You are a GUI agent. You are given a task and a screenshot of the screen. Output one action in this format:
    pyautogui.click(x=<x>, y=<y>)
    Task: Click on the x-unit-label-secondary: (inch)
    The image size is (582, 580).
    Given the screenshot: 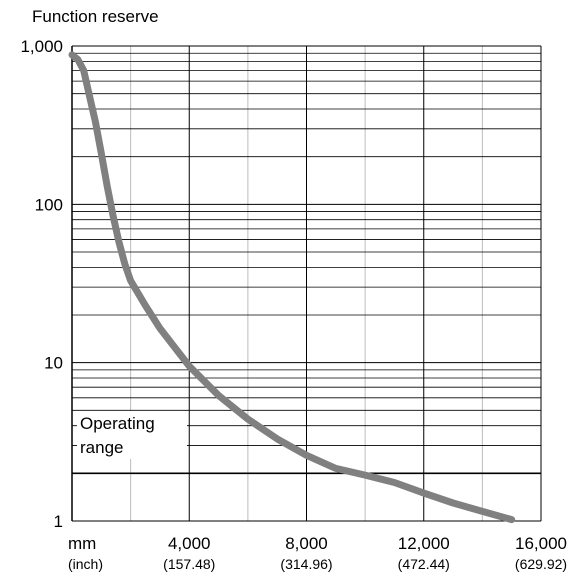 What is the action you would take?
    pyautogui.click(x=85, y=564)
    